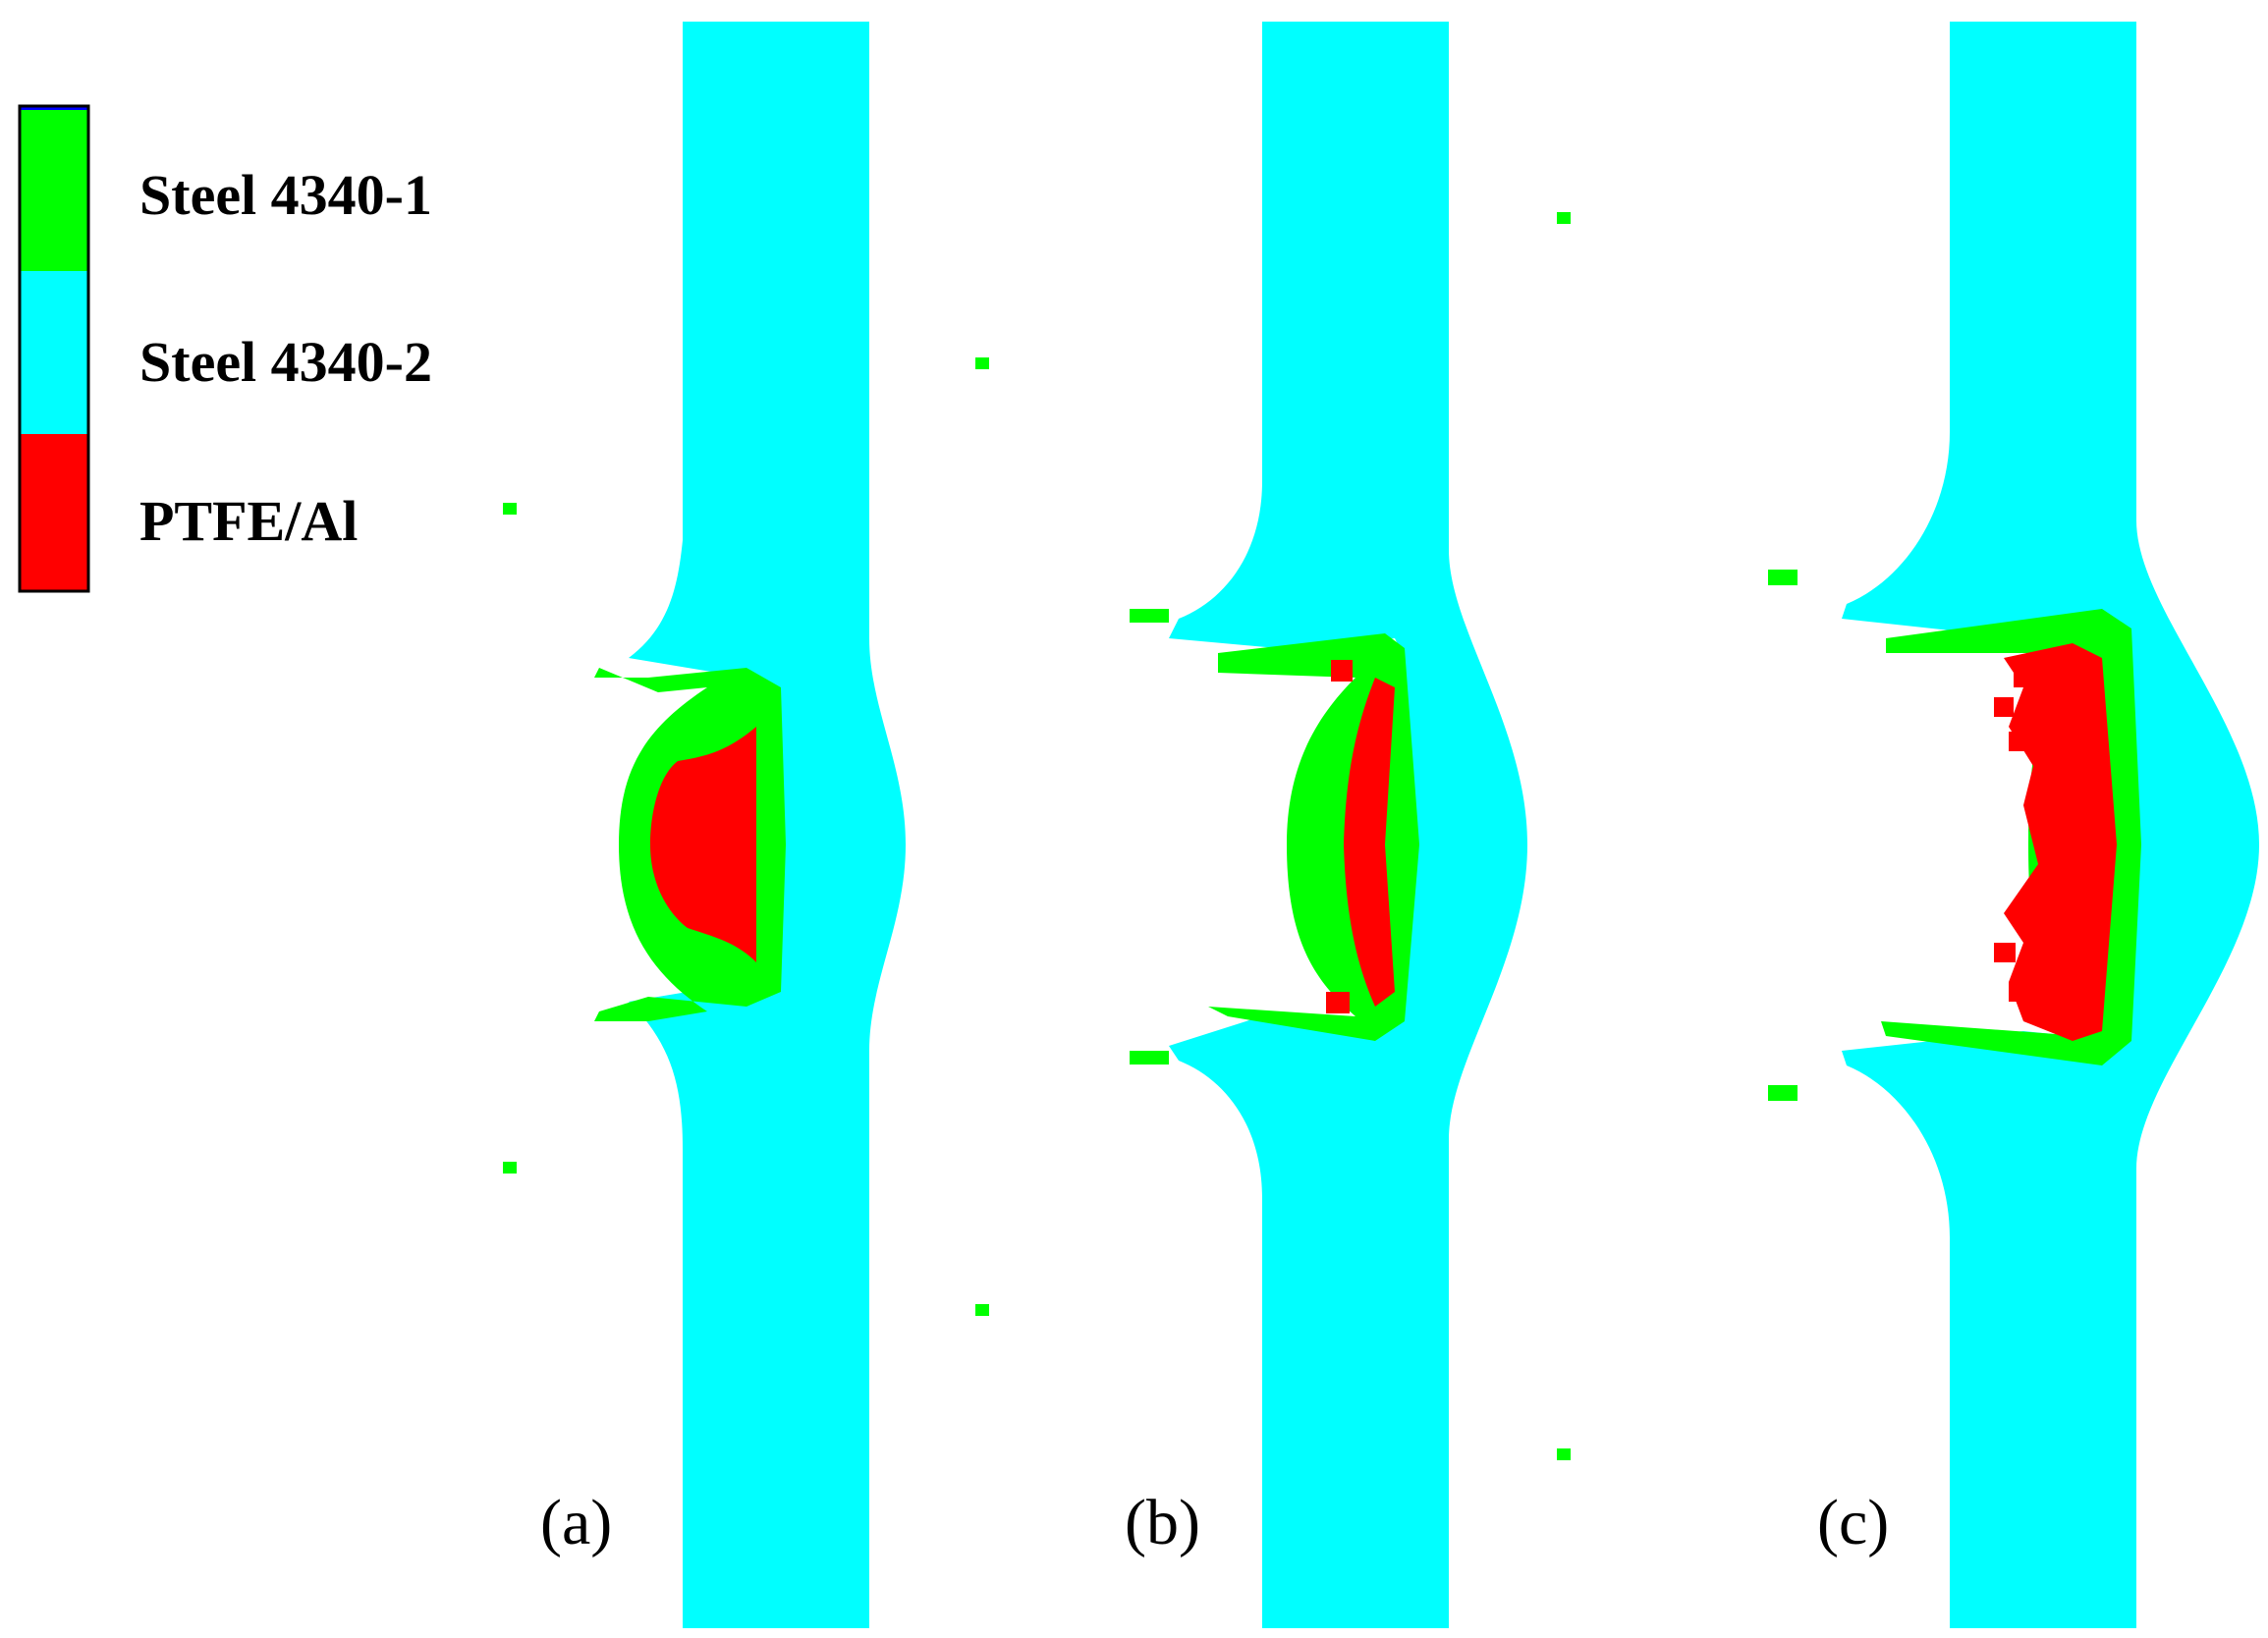 This screenshot has width=2268, height=1638. Describe the element at coordinates (1369, 842) in the screenshot. I see `panel-b-ptfe-al-core` at that location.